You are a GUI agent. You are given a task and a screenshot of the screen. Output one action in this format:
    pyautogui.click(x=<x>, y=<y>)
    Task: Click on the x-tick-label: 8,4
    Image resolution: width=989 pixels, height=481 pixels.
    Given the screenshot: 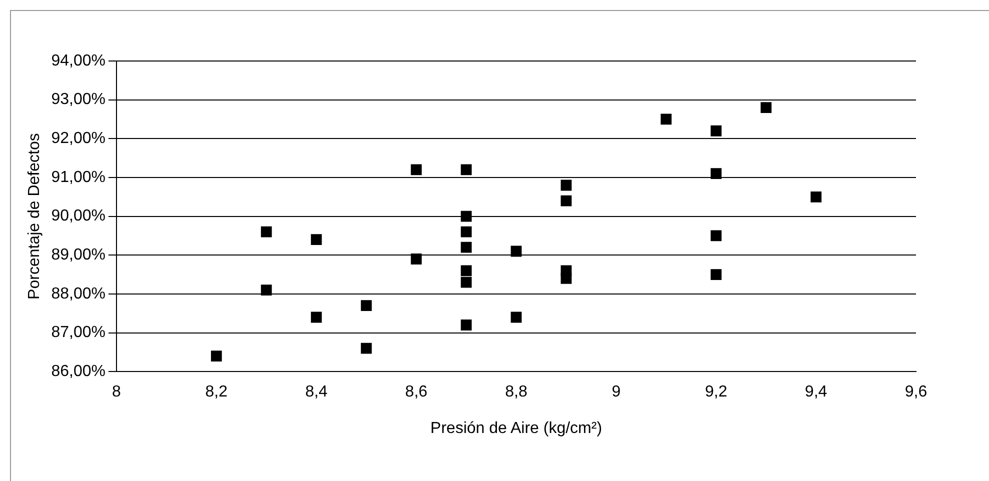 What is the action you would take?
    pyautogui.click(x=316, y=392)
    